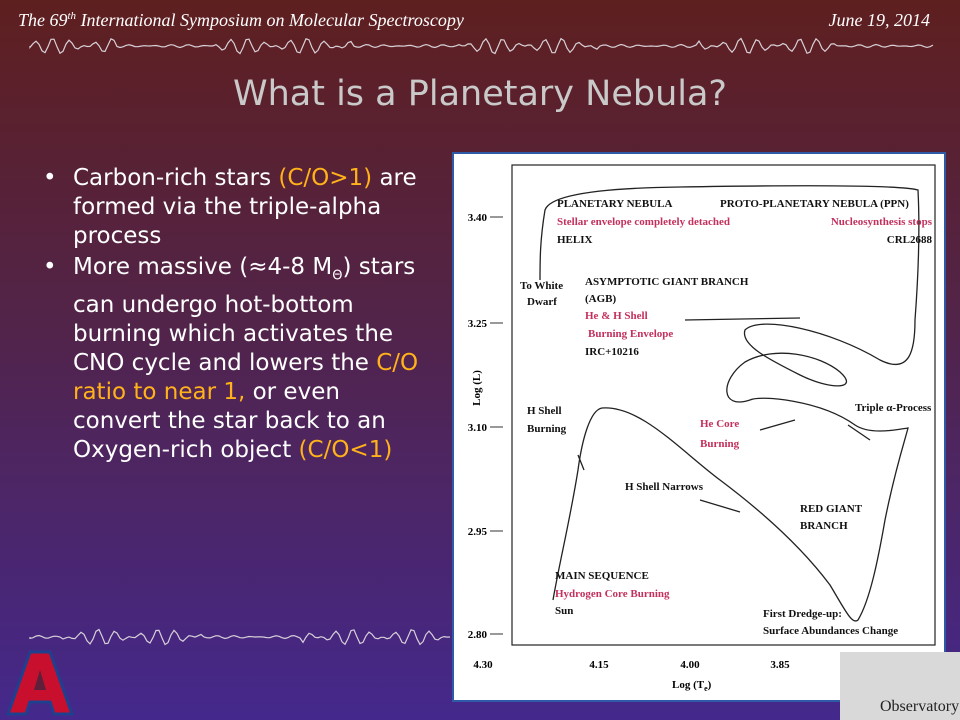 Image resolution: width=960 pixels, height=720 pixels. I want to click on bullet-text: (C/O<1), so click(345, 449).